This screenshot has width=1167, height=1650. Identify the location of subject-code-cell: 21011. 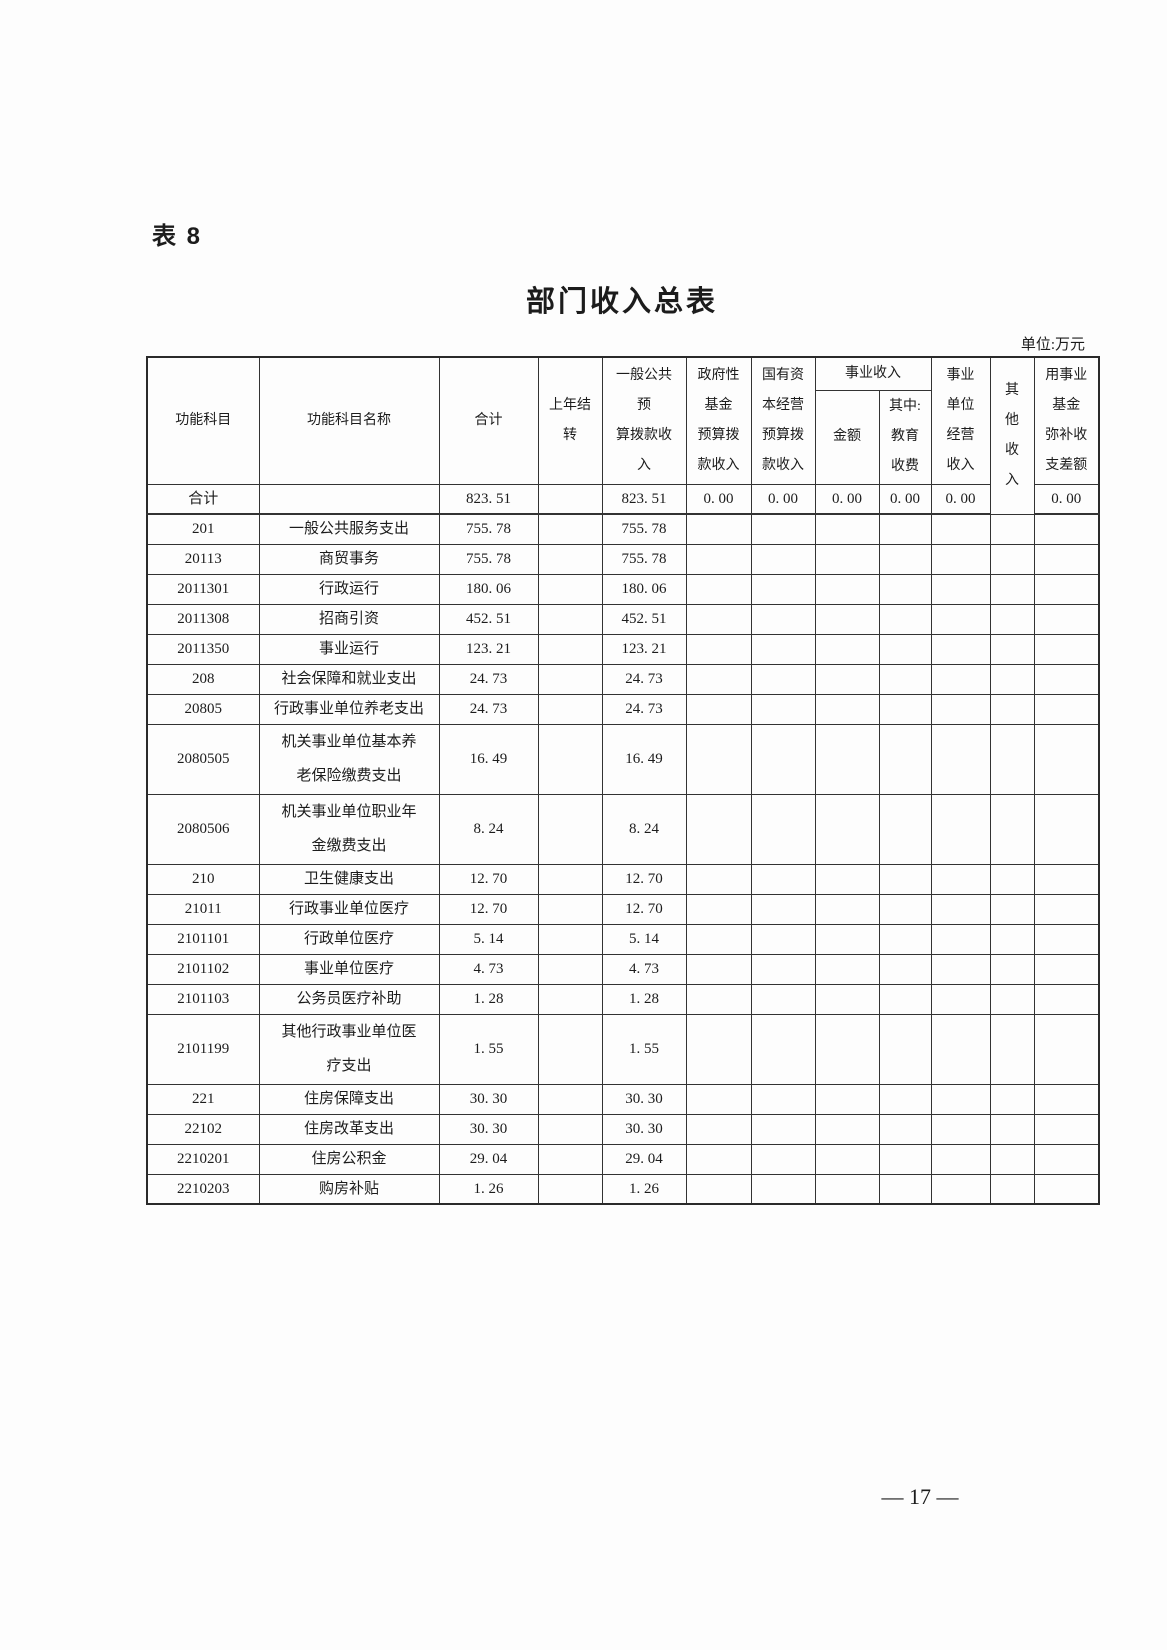
(203, 909).